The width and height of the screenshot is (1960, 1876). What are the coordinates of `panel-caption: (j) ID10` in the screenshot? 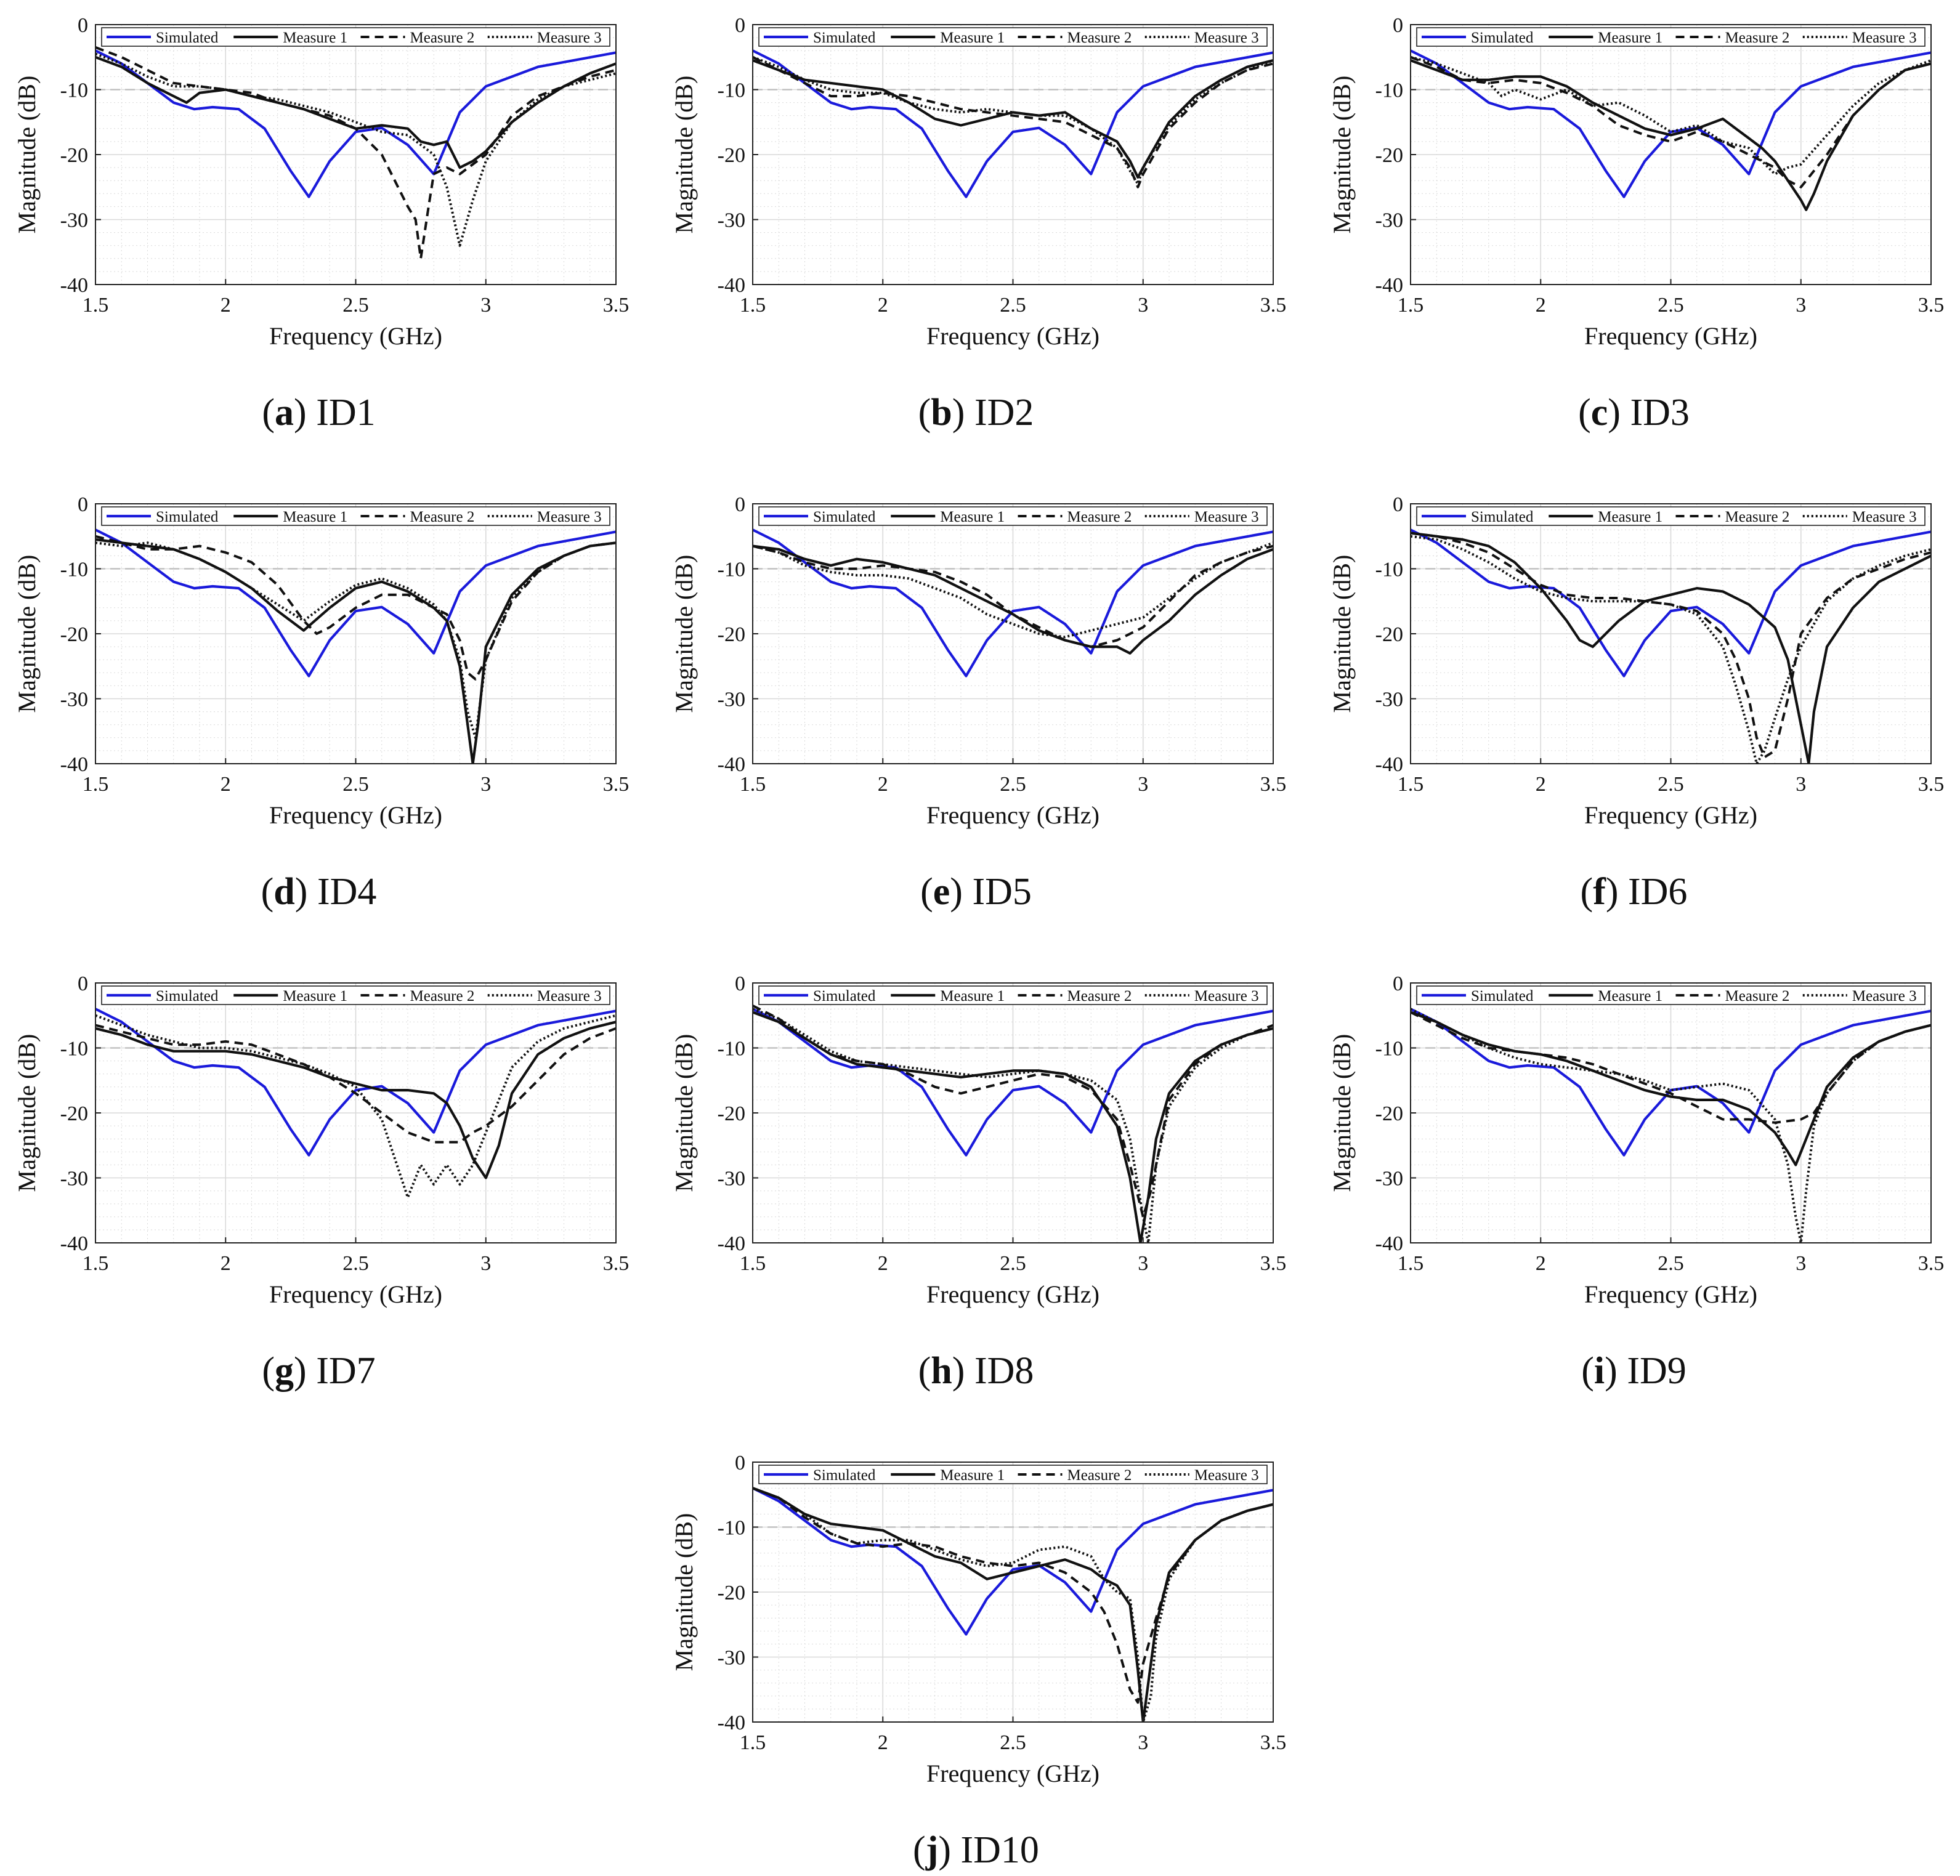 It's located at (976, 1850).